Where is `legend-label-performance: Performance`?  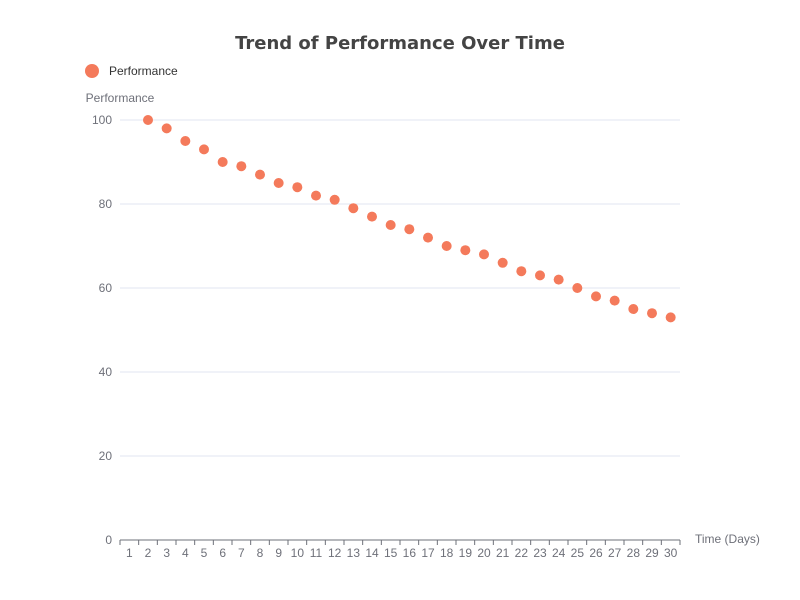
legend-label-performance: Performance is located at coordinates (143, 71).